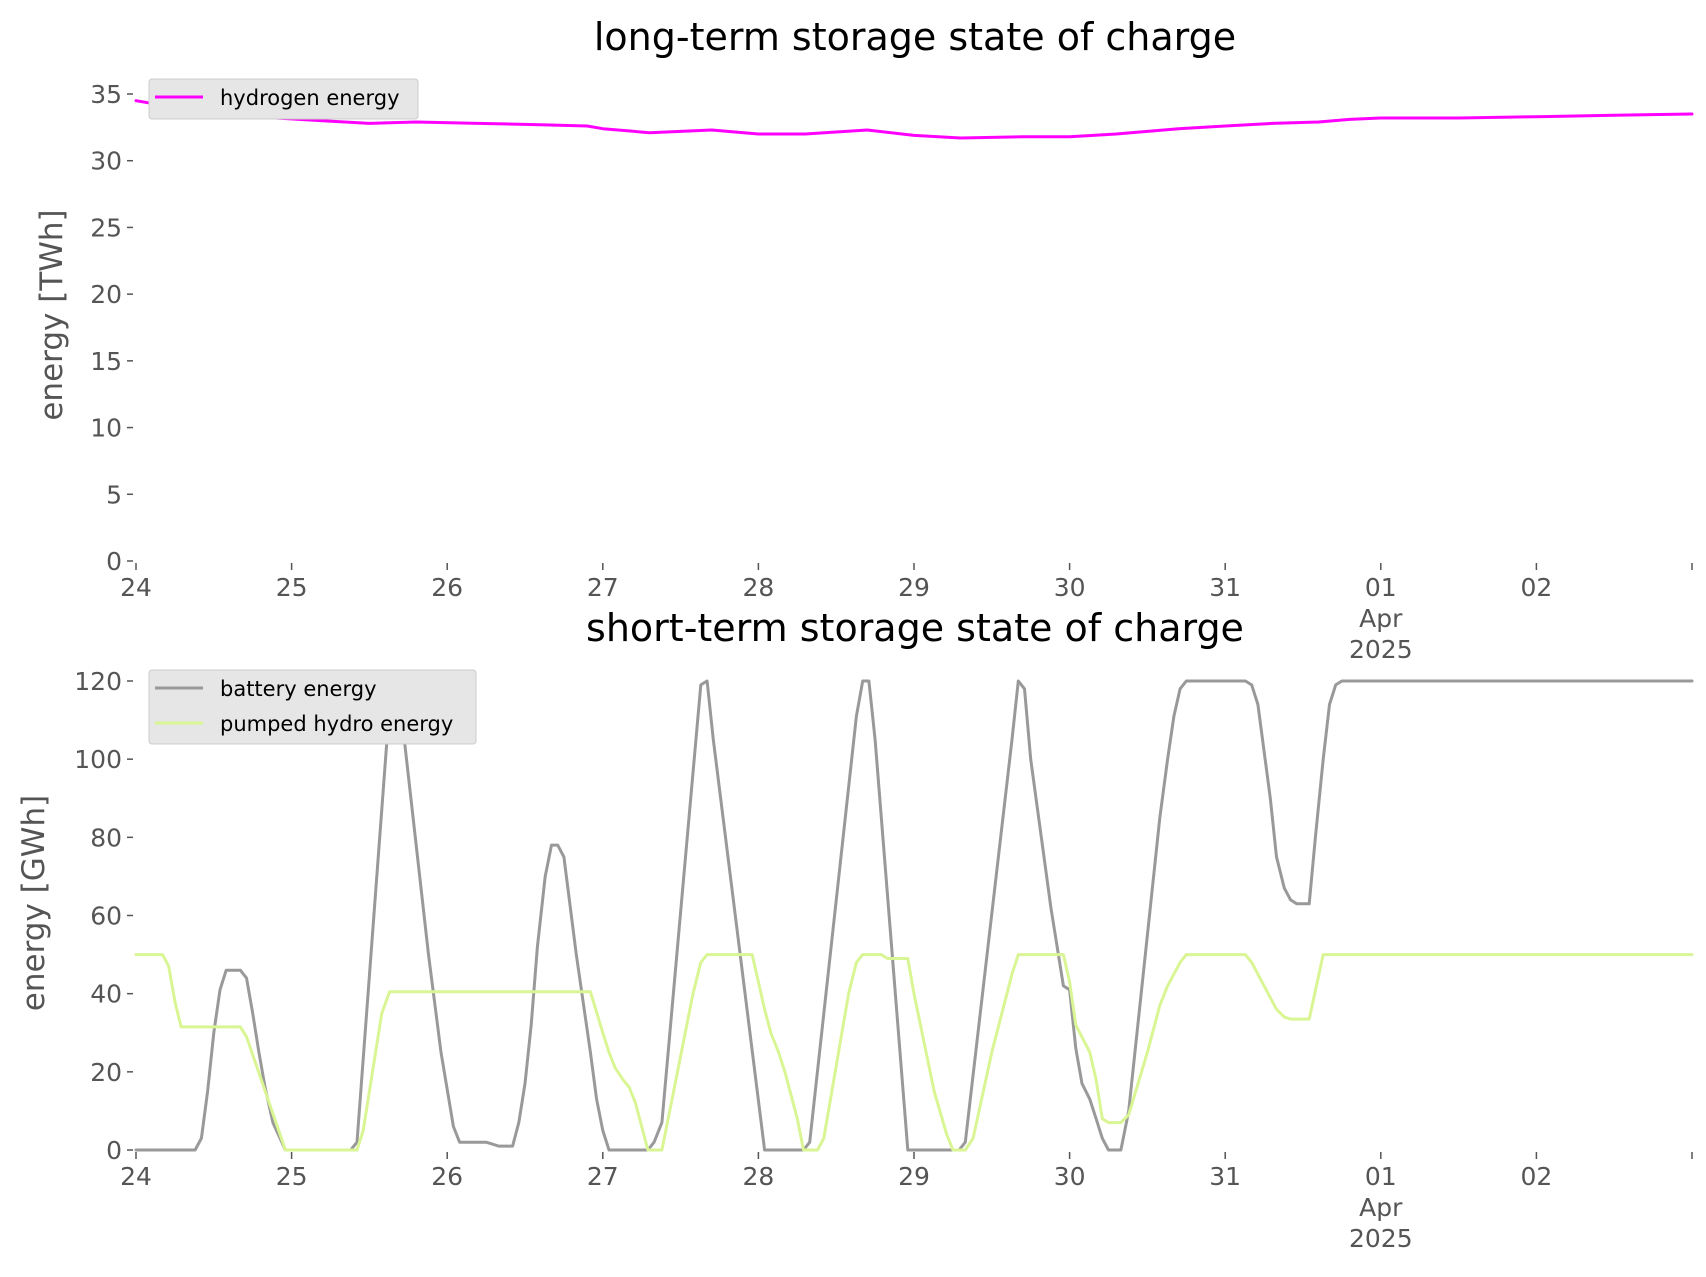  What do you see at coordinates (98, 759) in the screenshot?
I see `y-tick-label: 100` at bounding box center [98, 759].